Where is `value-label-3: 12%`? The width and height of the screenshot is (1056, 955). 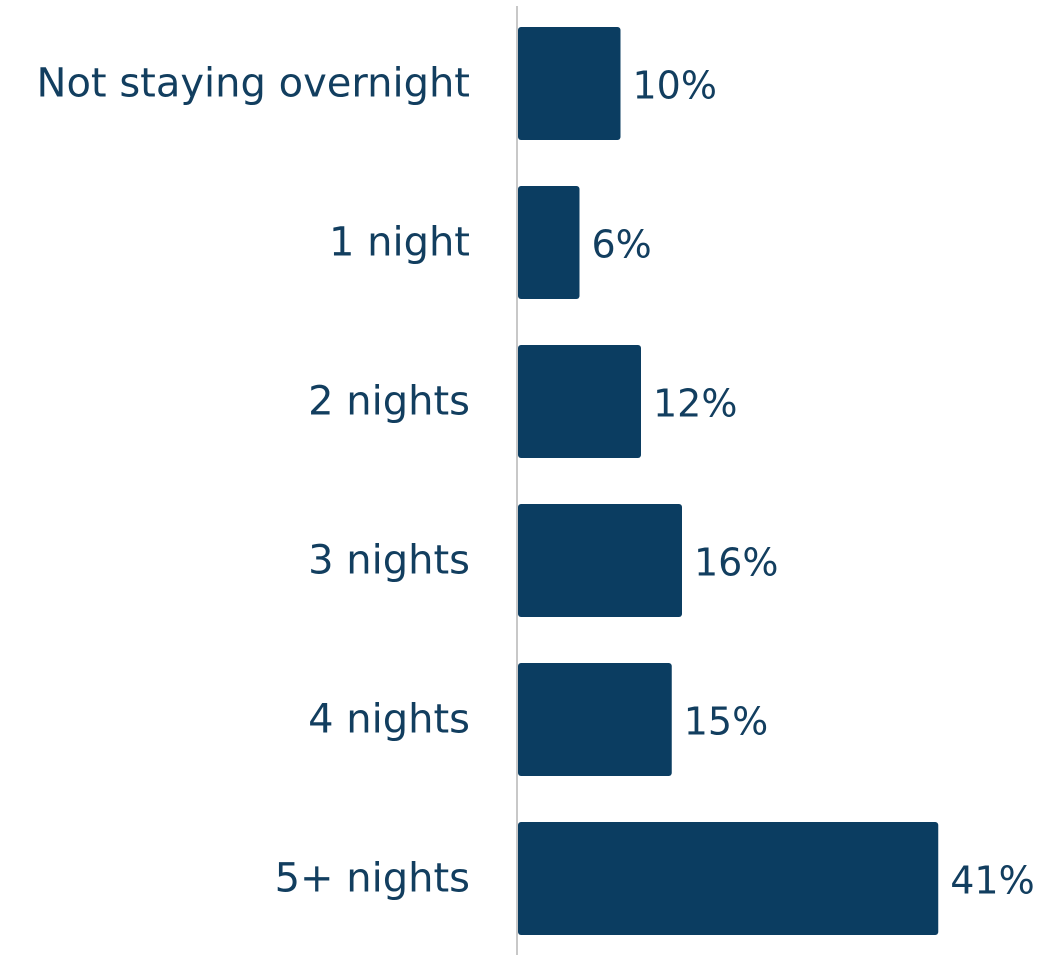
value-label-3: 12% is located at coordinates (695, 404).